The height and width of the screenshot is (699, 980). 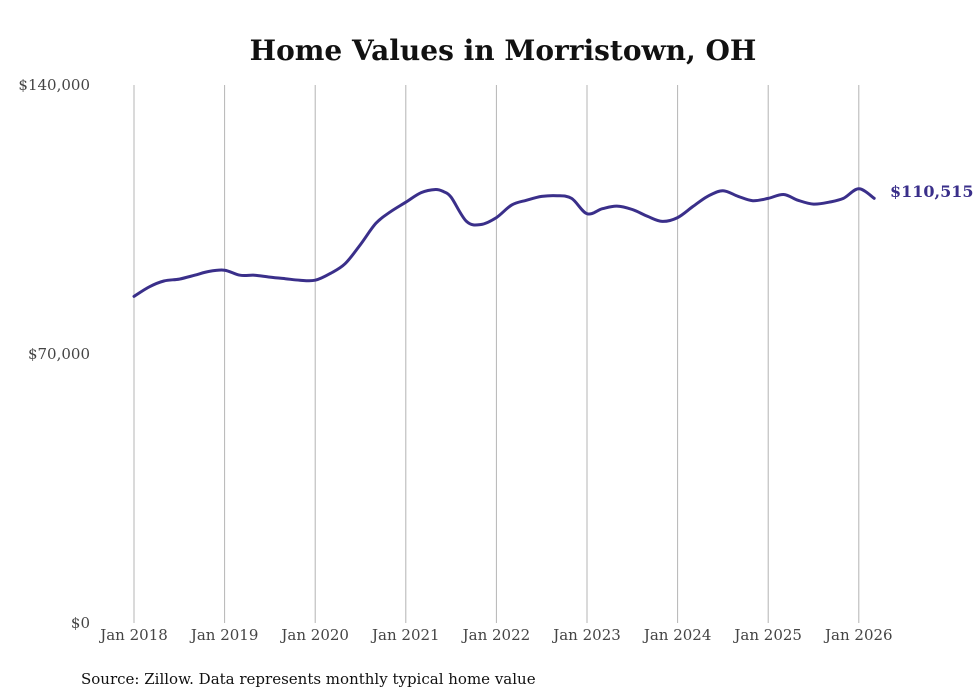 I want to click on x-tick-label-5: Jan 2023, so click(x=586, y=635).